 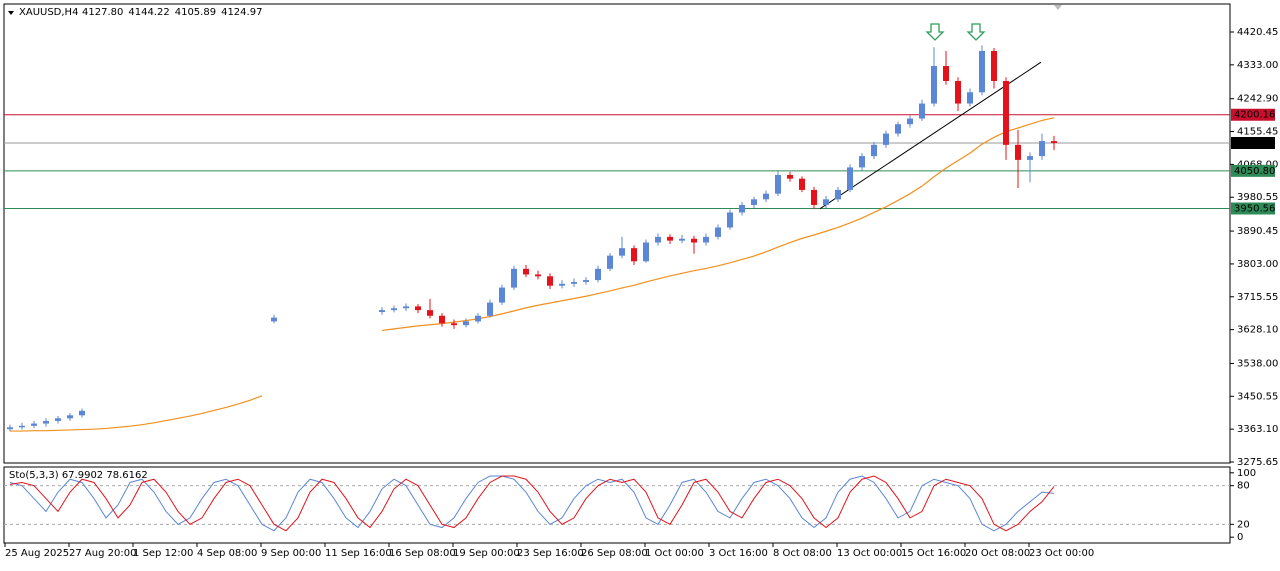 I want to click on y2-tick-label: 80, so click(x=1243, y=486).